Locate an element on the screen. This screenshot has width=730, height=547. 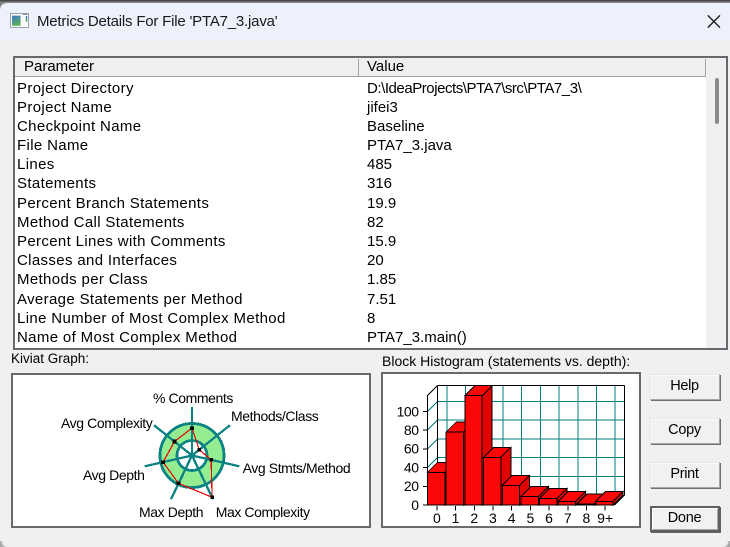
svg-text: 7 is located at coordinates (568, 518).